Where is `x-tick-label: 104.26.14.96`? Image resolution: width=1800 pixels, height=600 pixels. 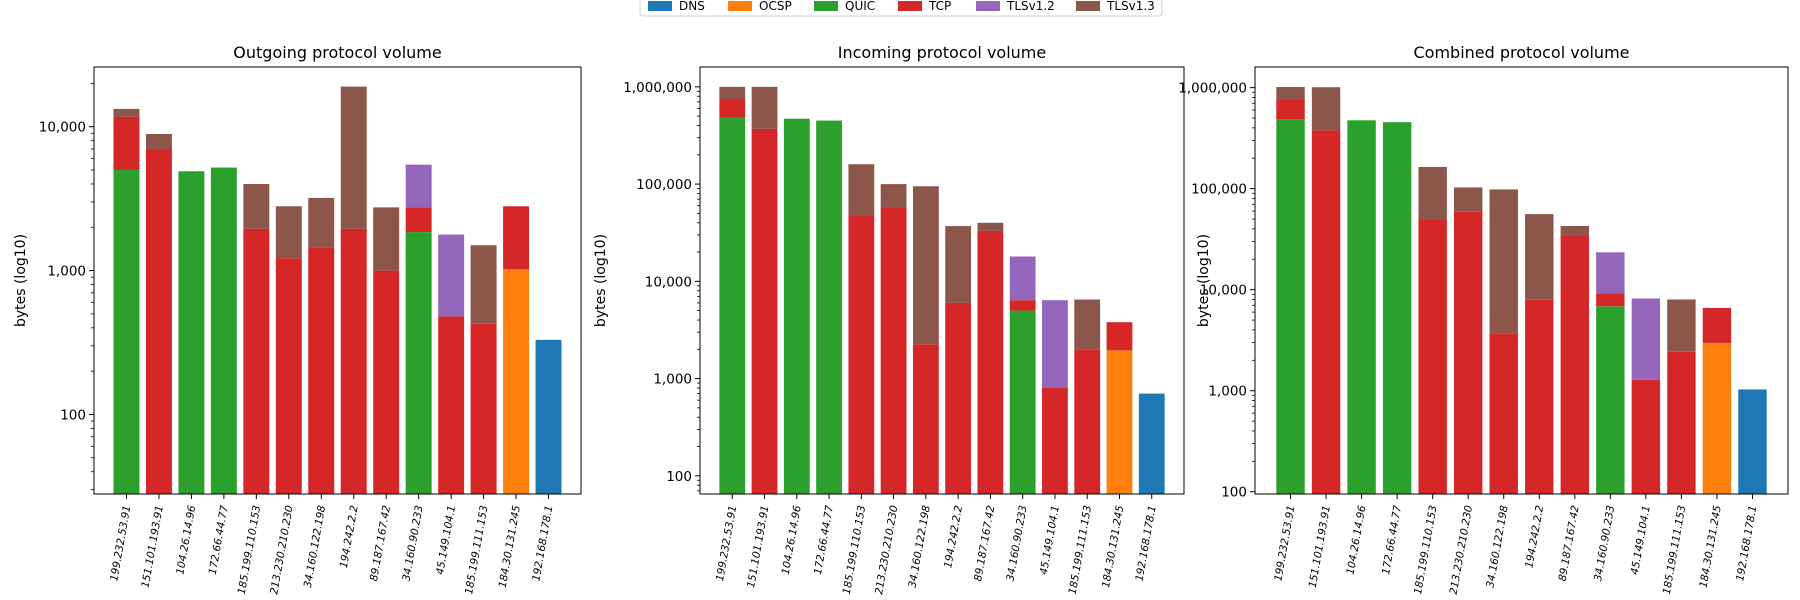 x-tick-label: 104.26.14.96 is located at coordinates (1357, 539).